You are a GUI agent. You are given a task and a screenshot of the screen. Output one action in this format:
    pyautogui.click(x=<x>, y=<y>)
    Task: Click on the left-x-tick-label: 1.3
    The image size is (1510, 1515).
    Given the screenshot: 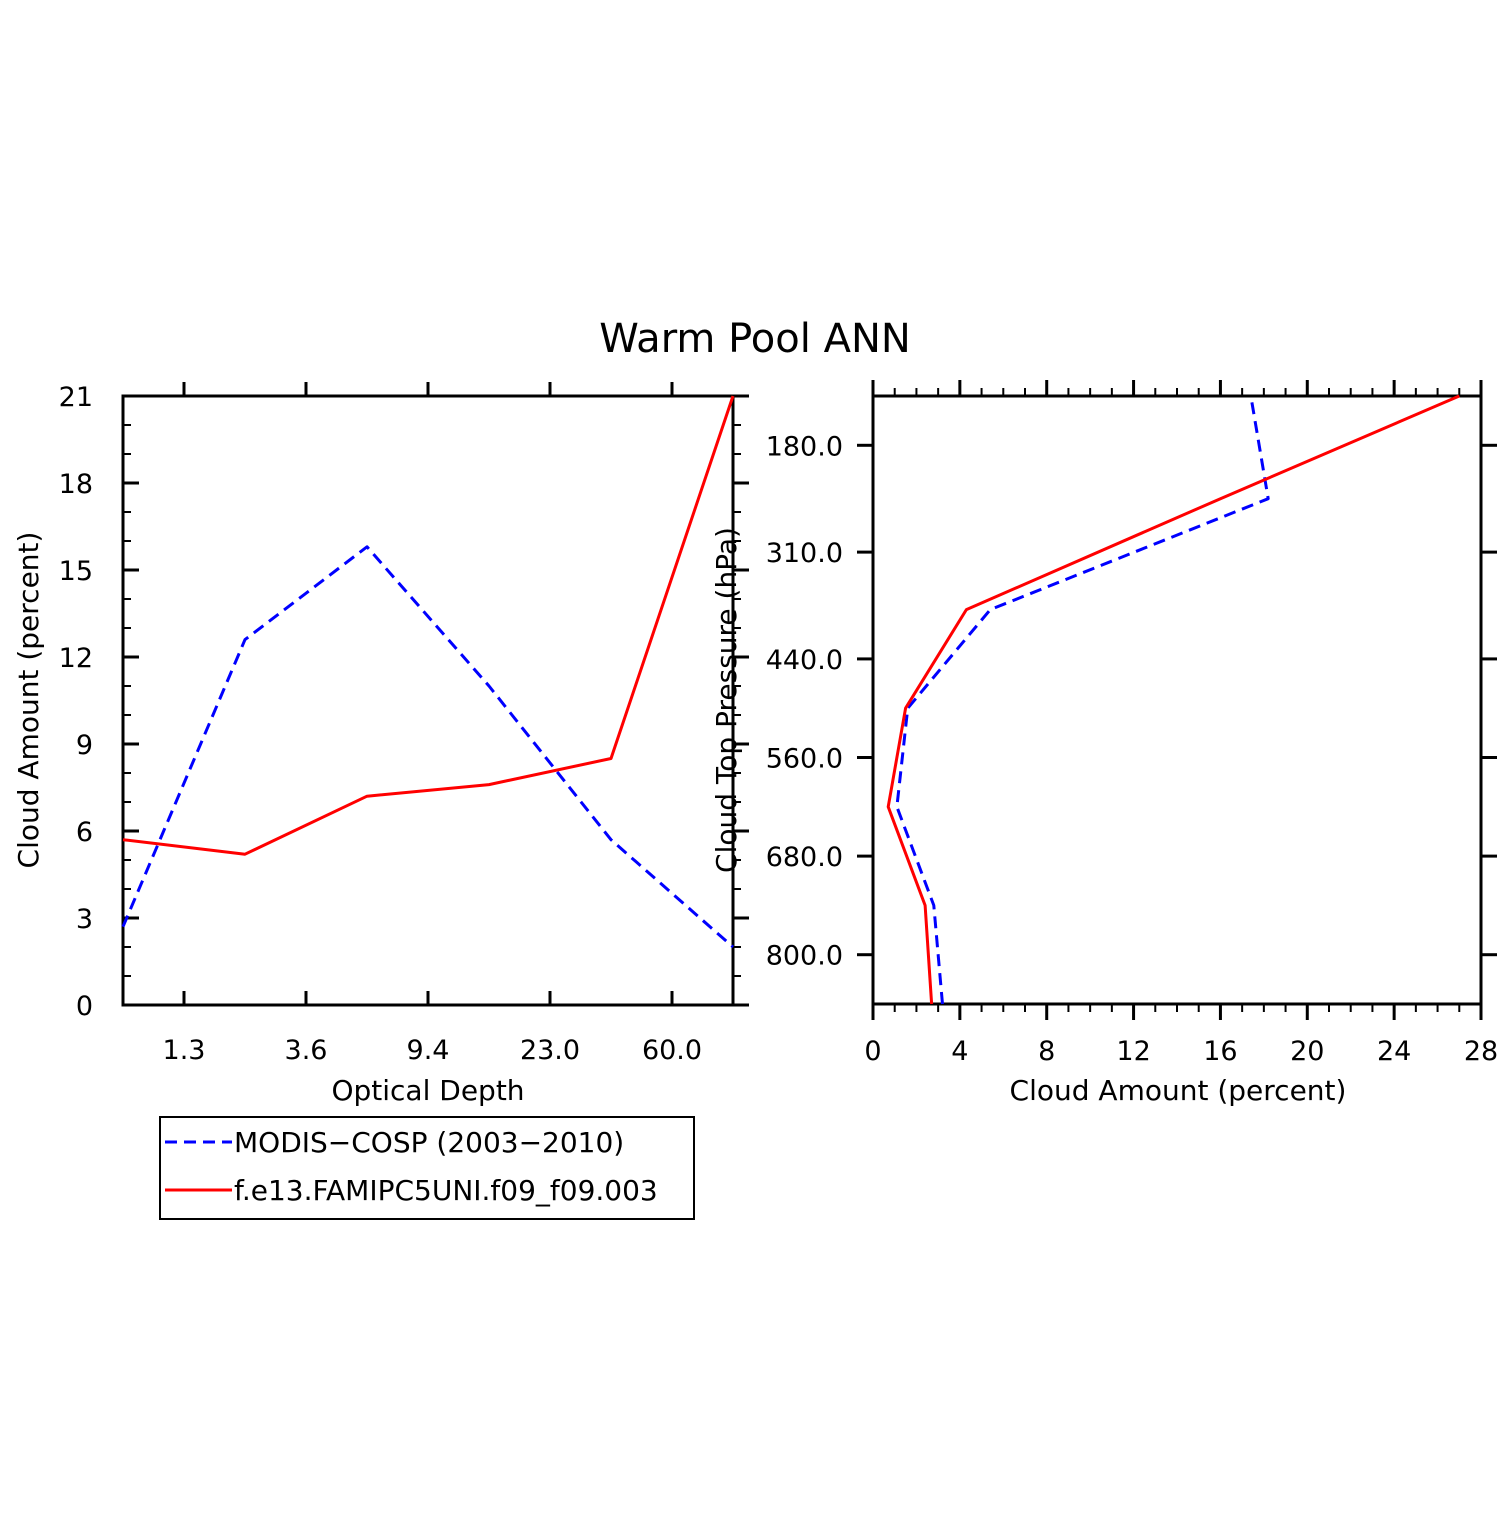 What is the action you would take?
    pyautogui.click(x=184, y=1050)
    